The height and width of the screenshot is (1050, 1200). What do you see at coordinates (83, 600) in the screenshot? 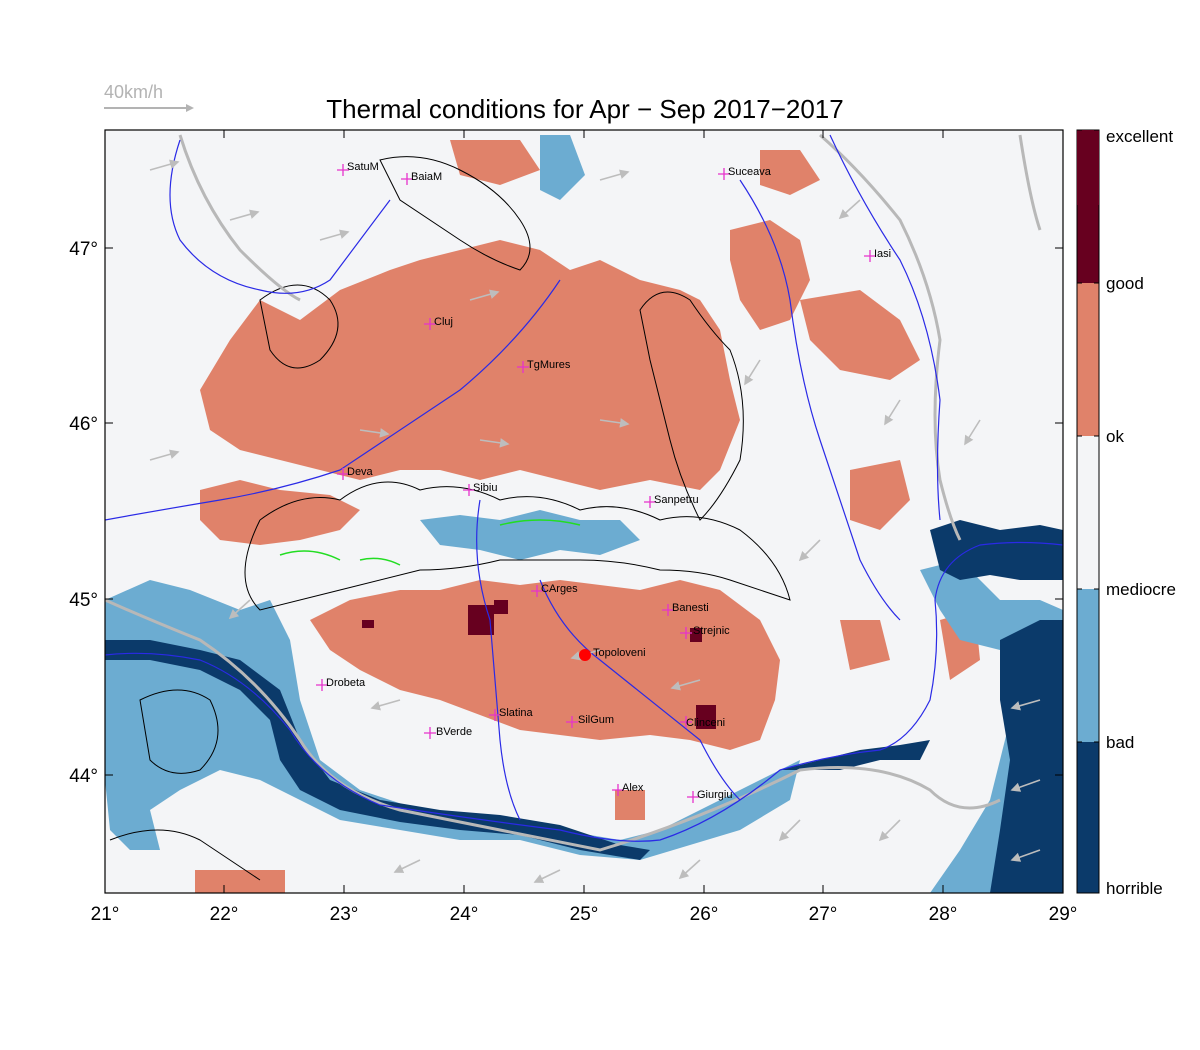
I see `lat-tick-label: 45°` at bounding box center [83, 600].